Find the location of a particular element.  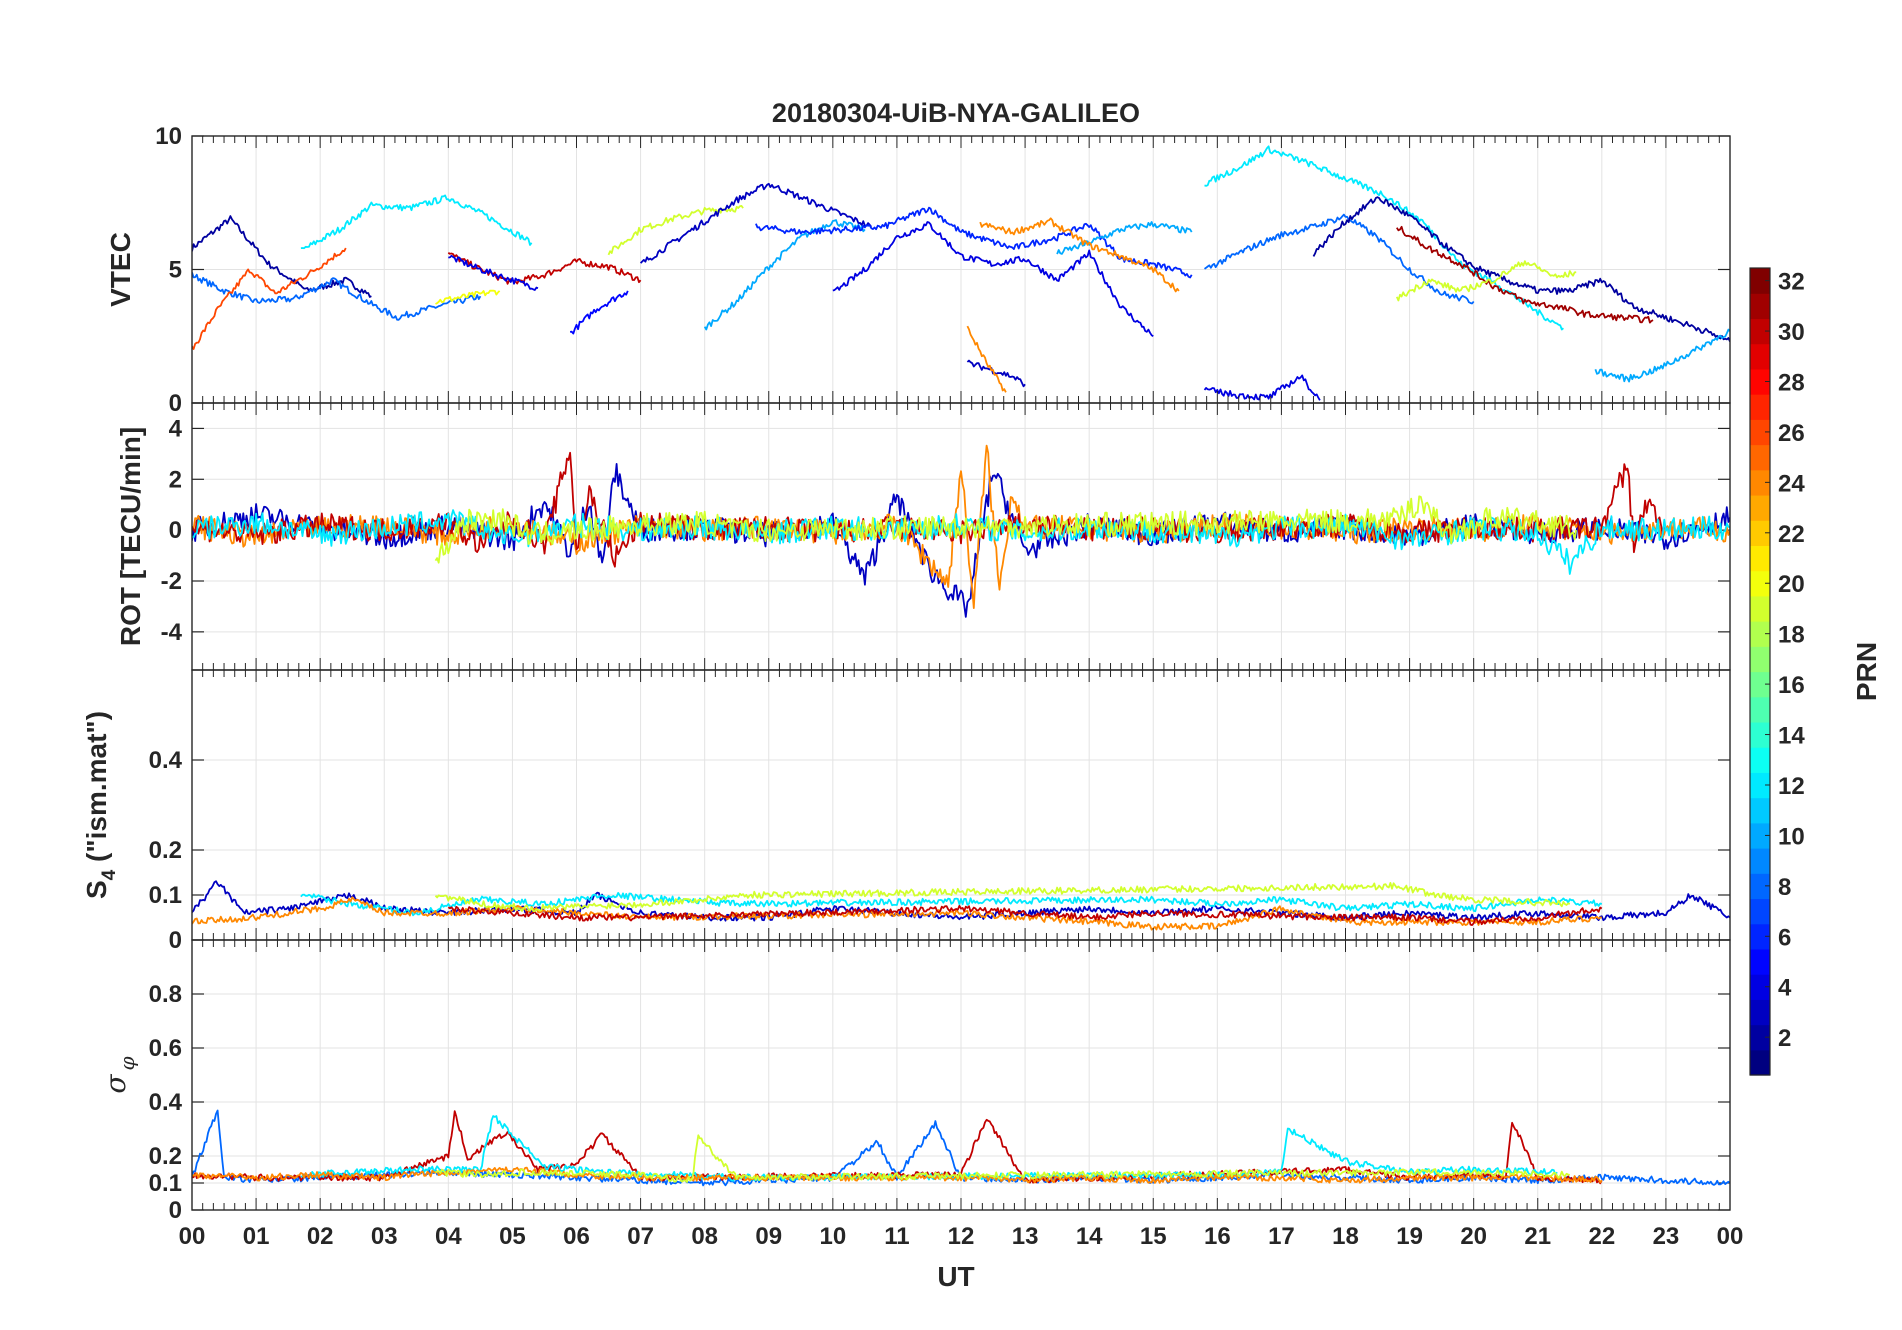

y-tick-label: 0.8 is located at coordinates (165, 994).